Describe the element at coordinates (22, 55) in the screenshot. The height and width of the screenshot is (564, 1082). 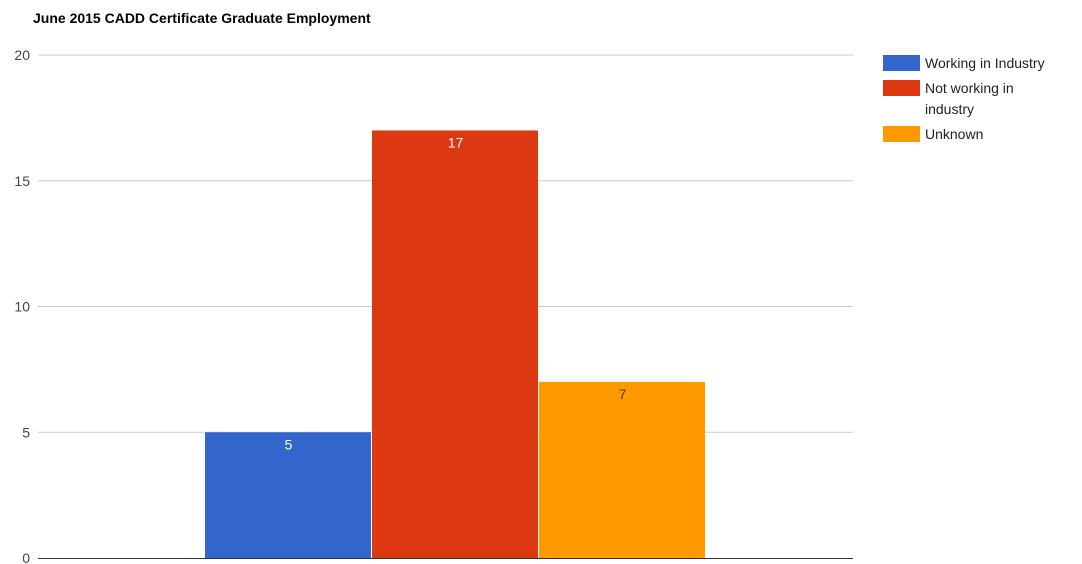
I see `y-tick-label: 20` at that location.